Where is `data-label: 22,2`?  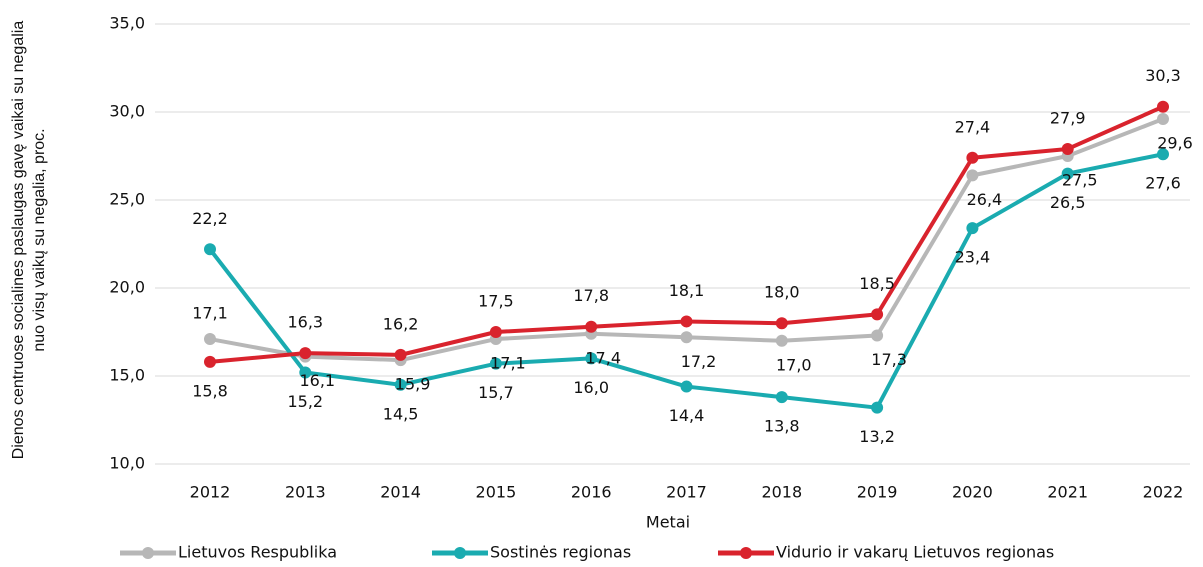
data-label: 22,2 is located at coordinates (210, 218).